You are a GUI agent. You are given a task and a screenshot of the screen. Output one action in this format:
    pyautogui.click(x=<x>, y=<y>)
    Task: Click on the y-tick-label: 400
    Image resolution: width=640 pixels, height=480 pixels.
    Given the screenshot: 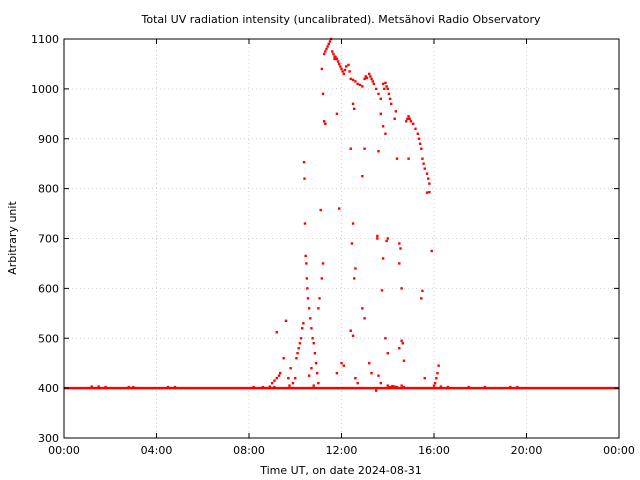 What is the action you would take?
    pyautogui.click(x=48, y=388)
    